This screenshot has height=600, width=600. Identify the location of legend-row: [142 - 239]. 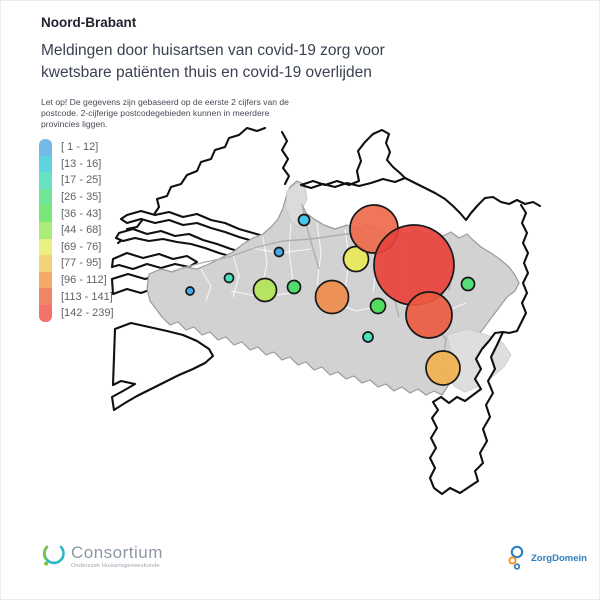
(76, 313).